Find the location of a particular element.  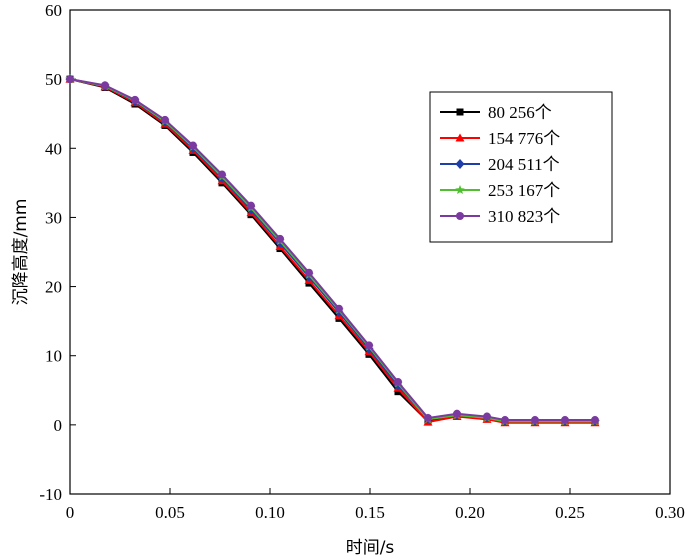

legend-item: 310 823个 is located at coordinates (500, 216).